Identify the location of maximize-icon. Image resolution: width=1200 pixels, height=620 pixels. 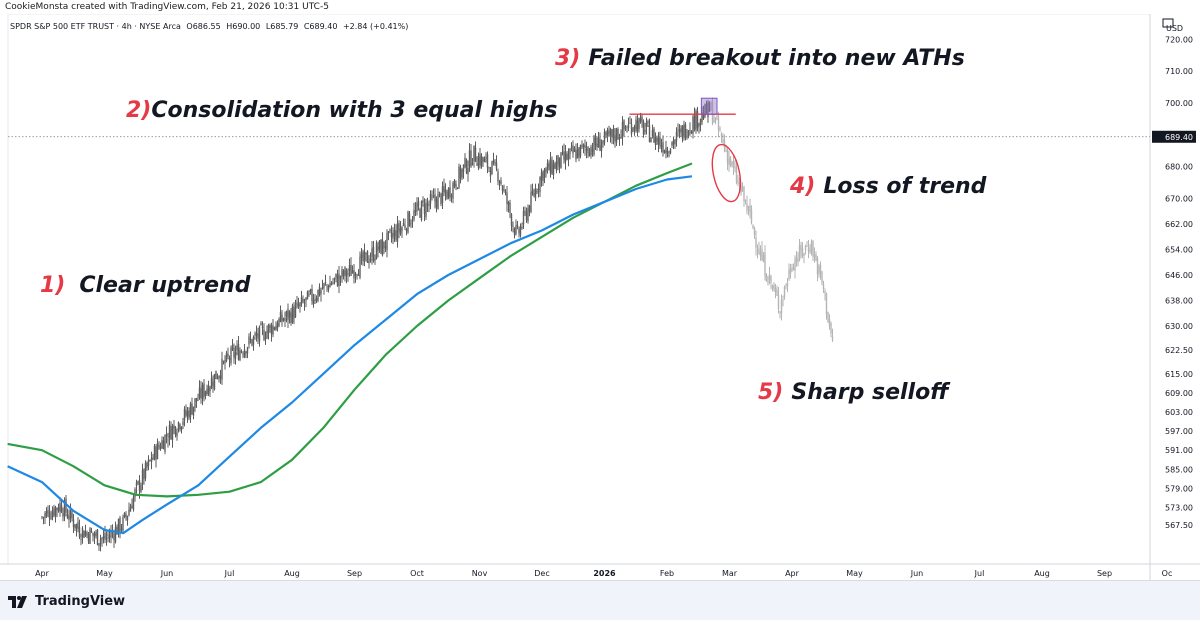
(1168, 23).